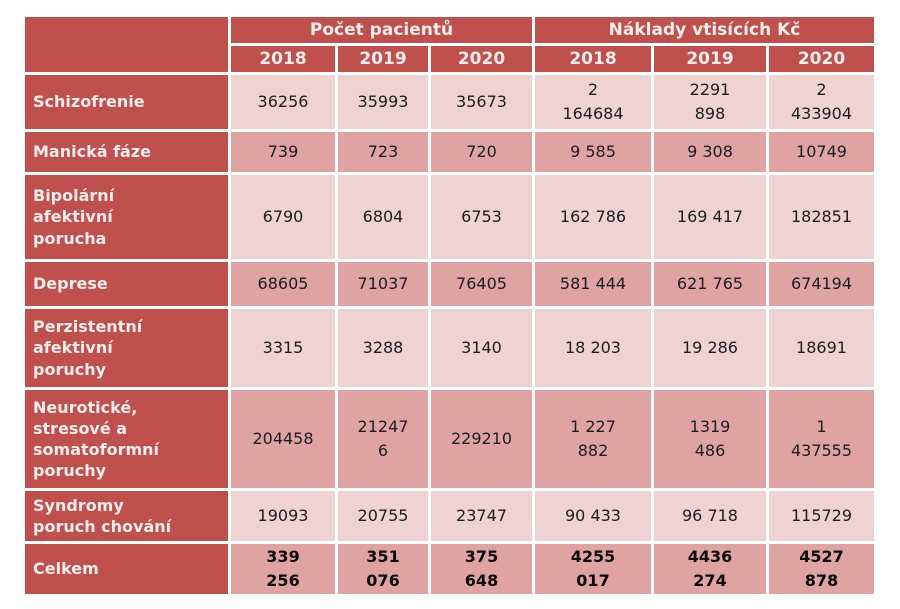 The image size is (900, 609). I want to click on row-header: Perzistentní afektivní poruchy, so click(126, 348).